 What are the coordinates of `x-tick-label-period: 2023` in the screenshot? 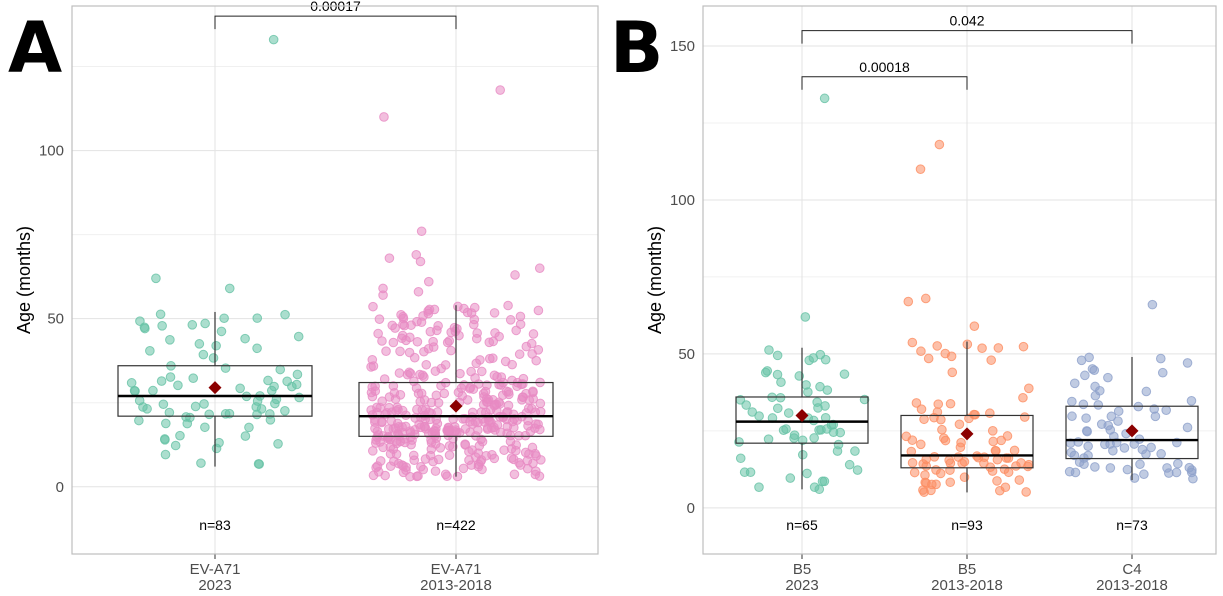 It's located at (801, 585).